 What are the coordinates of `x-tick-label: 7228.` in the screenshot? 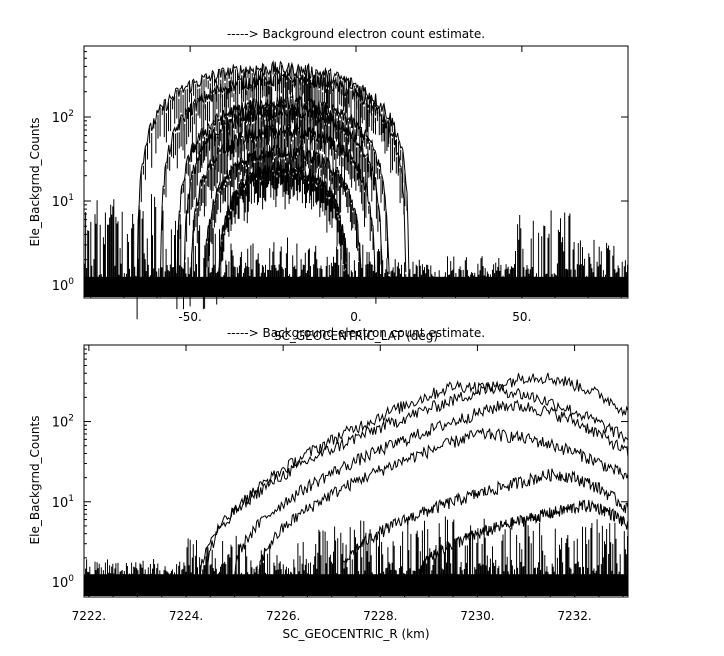 It's located at (380, 616).